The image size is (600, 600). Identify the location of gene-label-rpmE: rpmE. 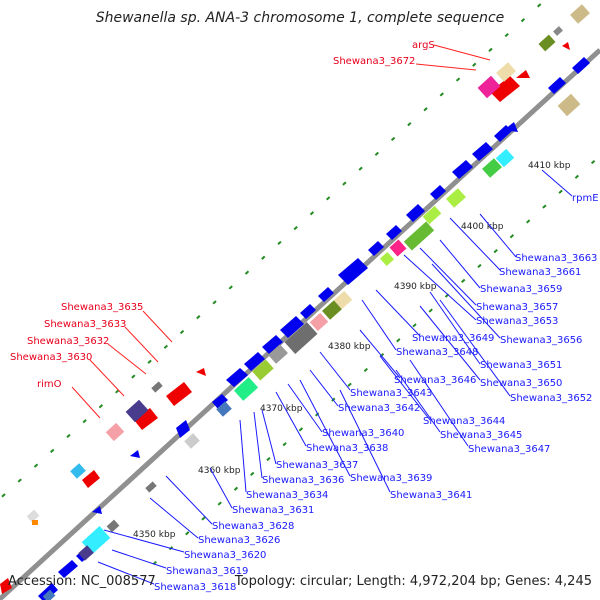
(585, 198).